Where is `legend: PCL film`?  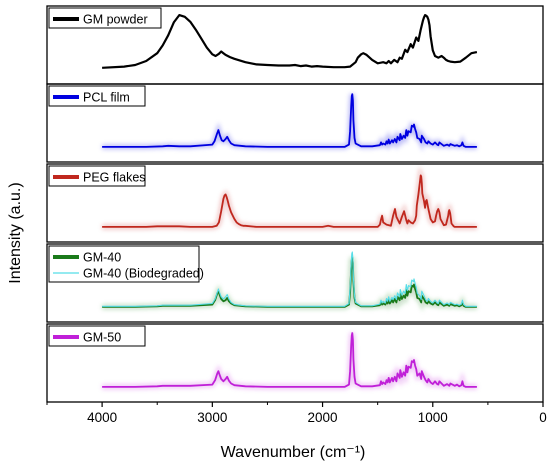
legend: PCL film is located at coordinates (97, 96).